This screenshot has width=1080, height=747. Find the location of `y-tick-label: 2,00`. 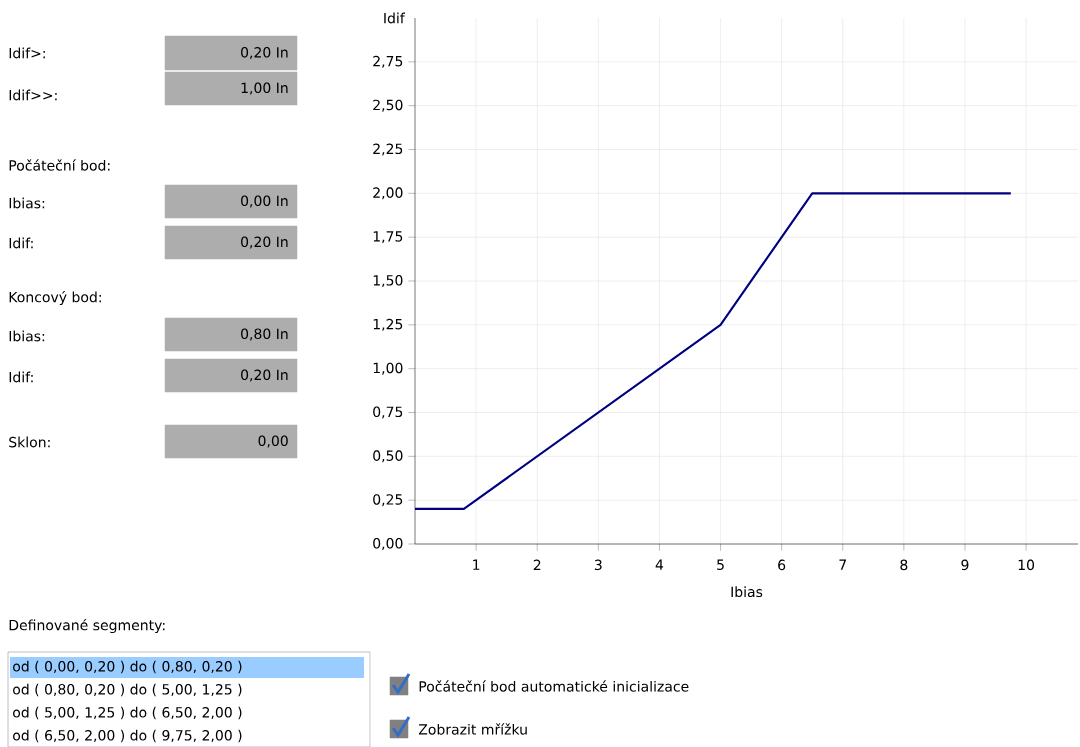

y-tick-label: 2,00 is located at coordinates (388, 193).